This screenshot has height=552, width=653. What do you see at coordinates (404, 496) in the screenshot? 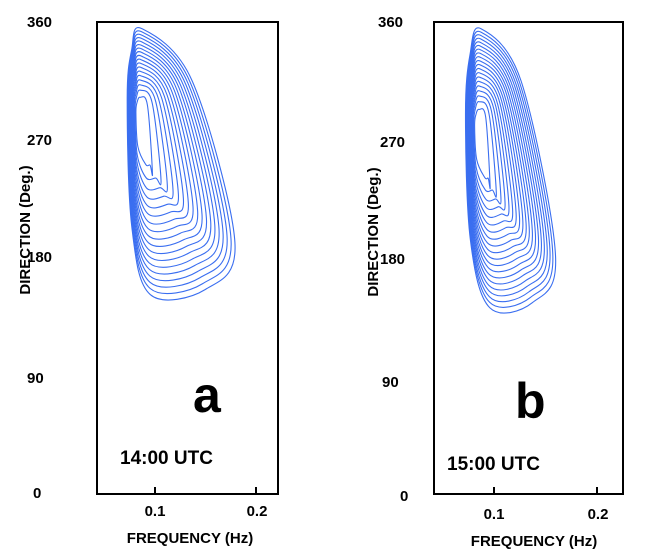
I see `panel-b-y-tick-0: 0` at bounding box center [404, 496].